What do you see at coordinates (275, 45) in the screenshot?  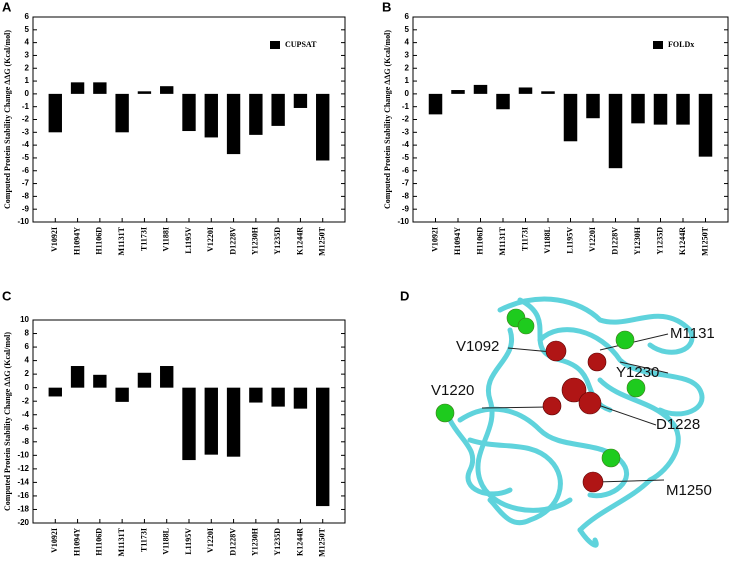 I see `legend-swatch` at bounding box center [275, 45].